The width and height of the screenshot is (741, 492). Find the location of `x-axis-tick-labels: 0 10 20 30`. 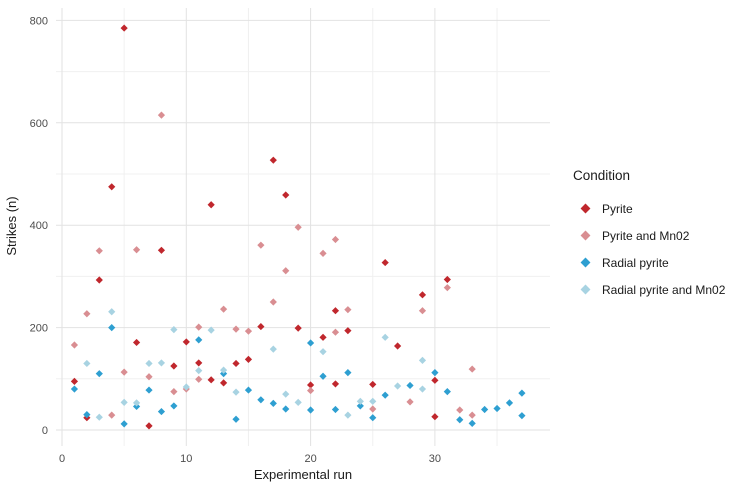

x-axis-tick-labels: 0 10 20 30 is located at coordinates (250, 459).